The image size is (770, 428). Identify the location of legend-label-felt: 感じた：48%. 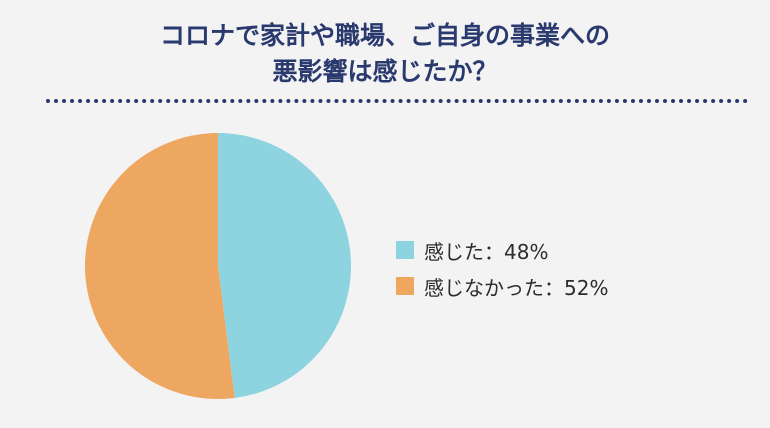
(486, 251).